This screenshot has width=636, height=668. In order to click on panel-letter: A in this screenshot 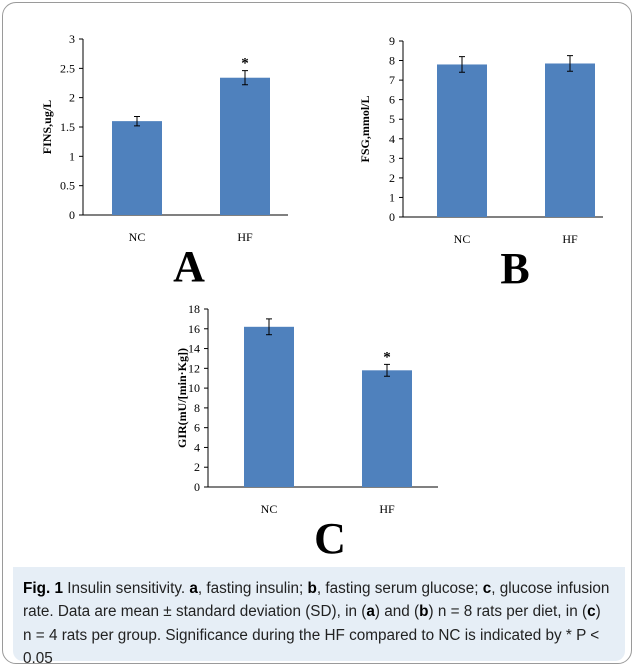, I will do `click(189, 266)`.